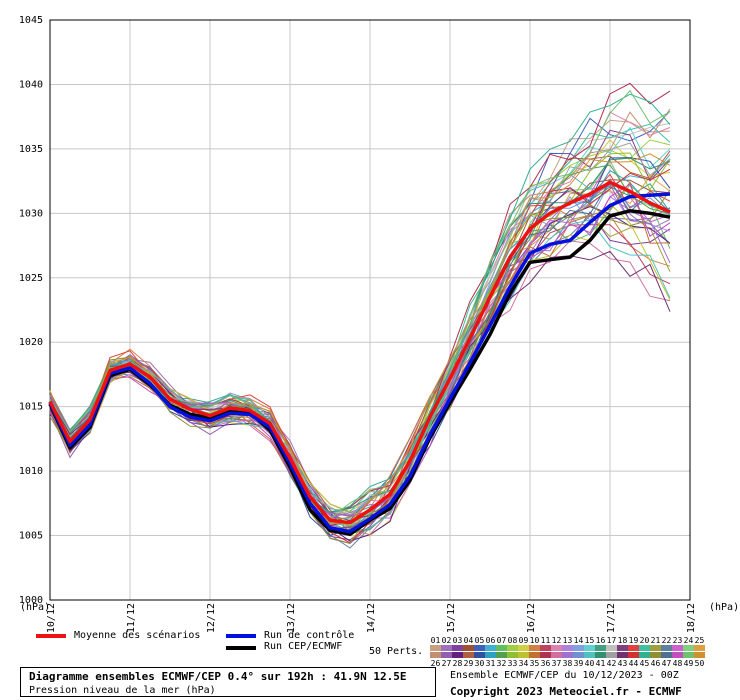  I want to click on perturbation-number: 38, so click(567, 663).